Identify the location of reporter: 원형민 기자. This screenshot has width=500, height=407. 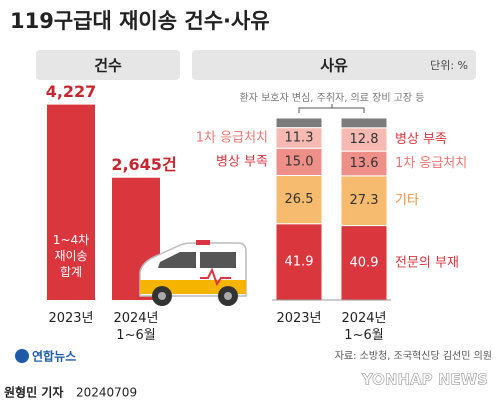
(33, 392).